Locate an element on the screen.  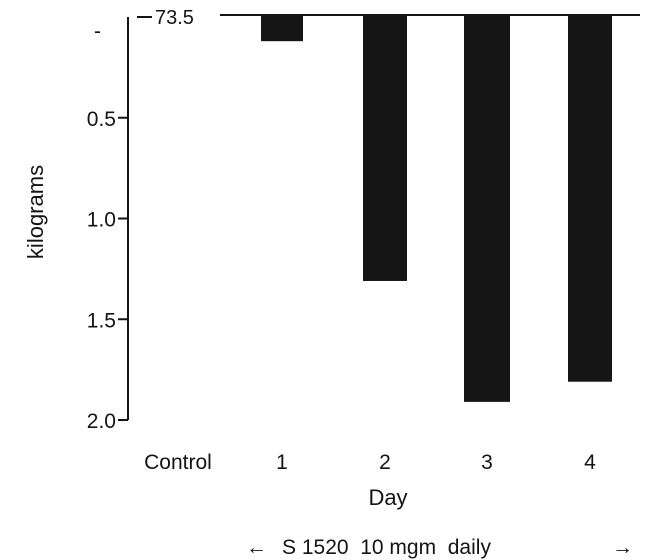
y-tick-label: 1.0 is located at coordinates (101, 220).